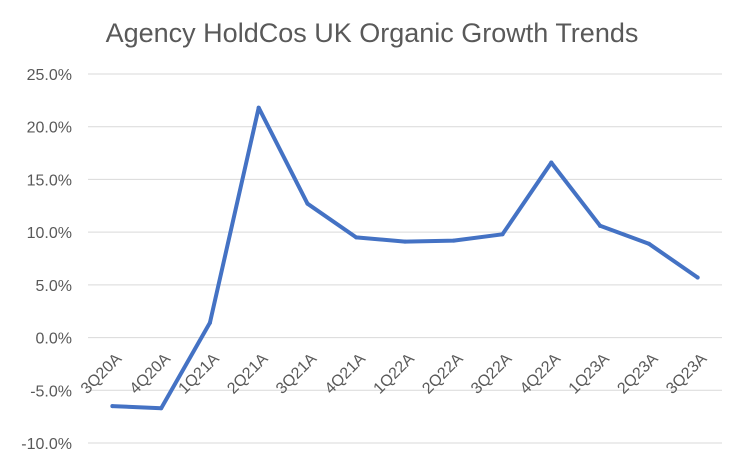 This screenshot has height=467, width=745. I want to click on y-tick-label: 5.0%, so click(54, 286).